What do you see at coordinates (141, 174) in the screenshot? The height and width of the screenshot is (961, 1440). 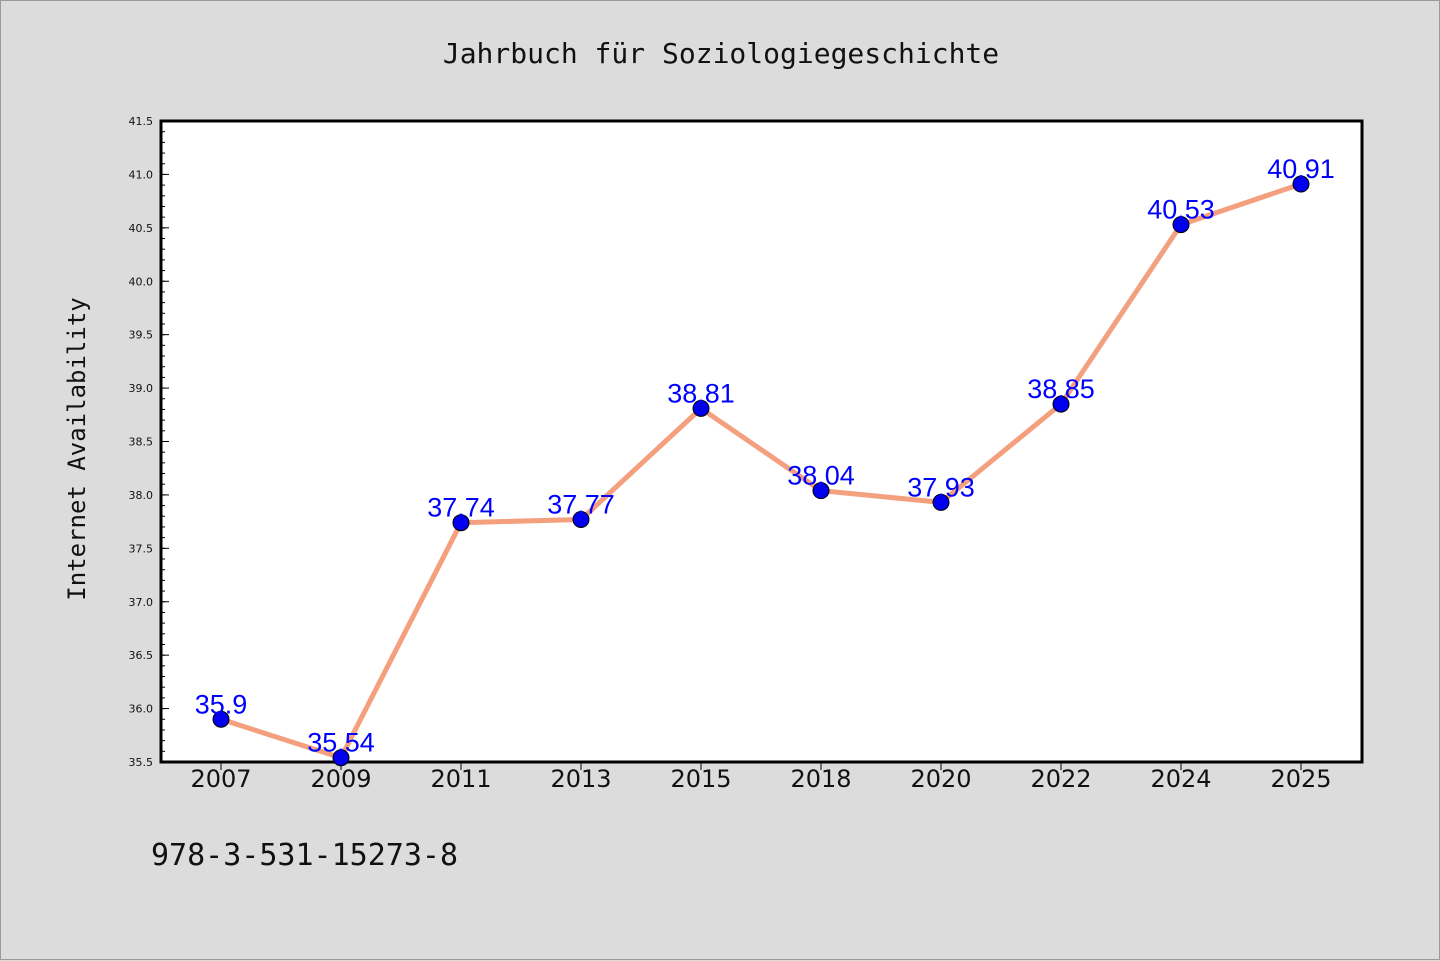 I see `y-tick-label: 41.0` at bounding box center [141, 174].